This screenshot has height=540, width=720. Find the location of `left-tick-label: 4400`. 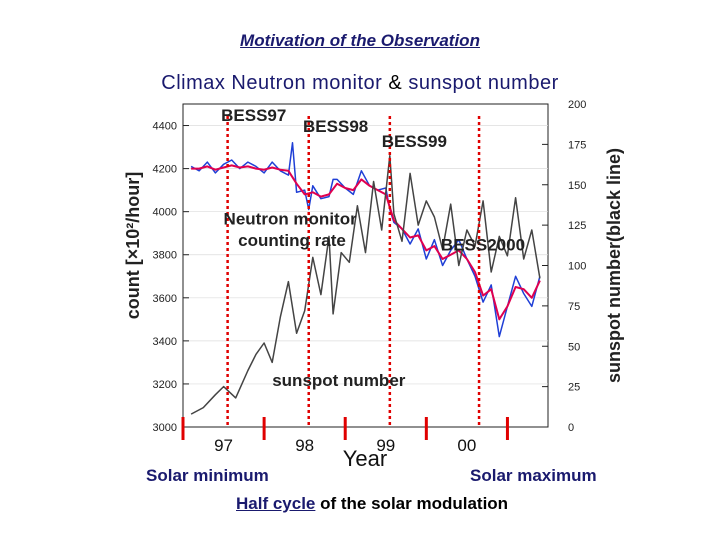

left-tick-label: 4400 is located at coordinates (165, 127).